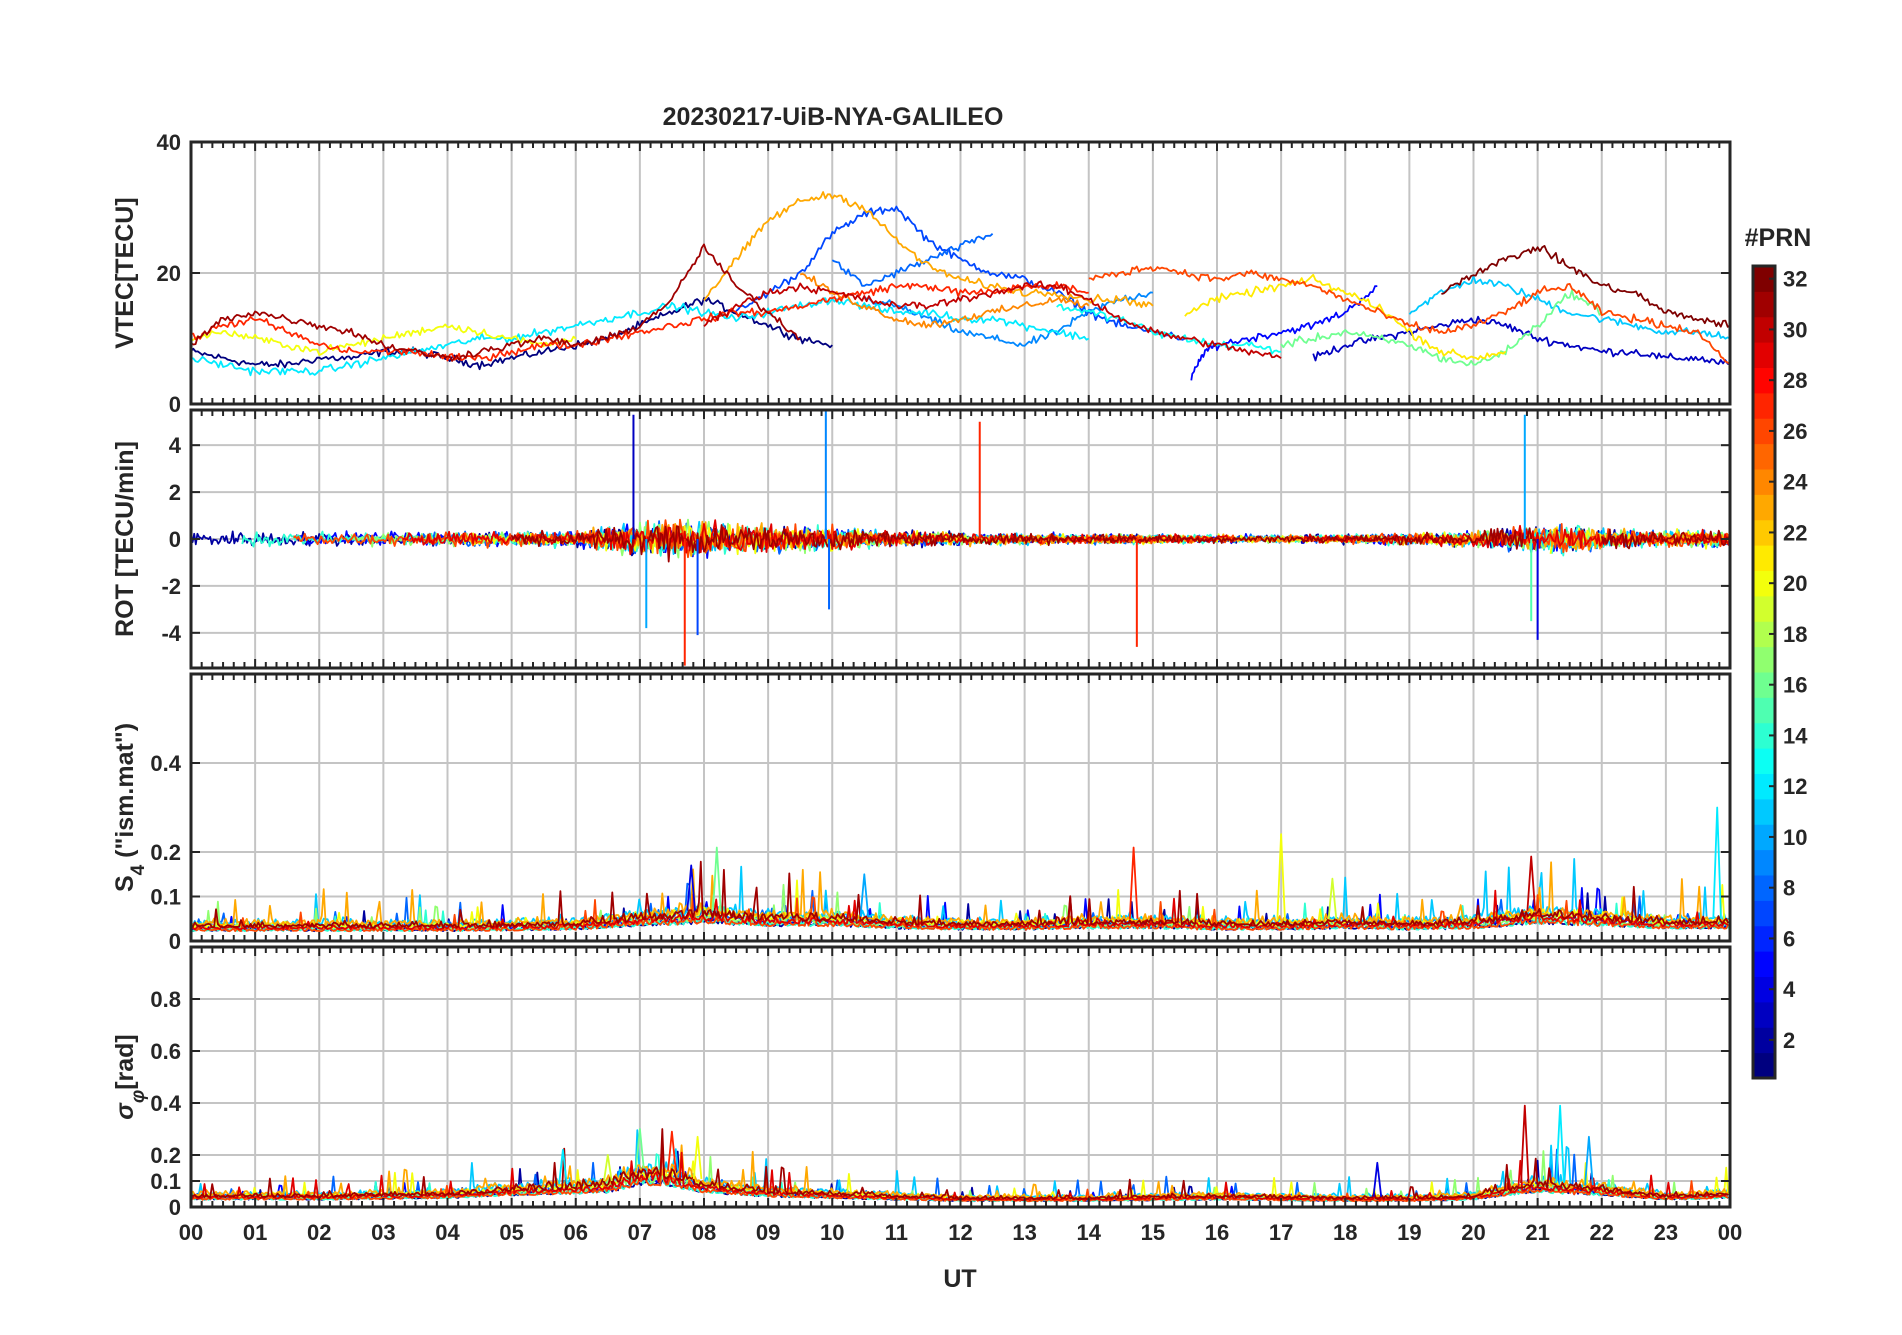 The width and height of the screenshot is (1902, 1335). Describe the element at coordinates (1795, 583) in the screenshot. I see `colorbar-tick-label: 20` at that location.